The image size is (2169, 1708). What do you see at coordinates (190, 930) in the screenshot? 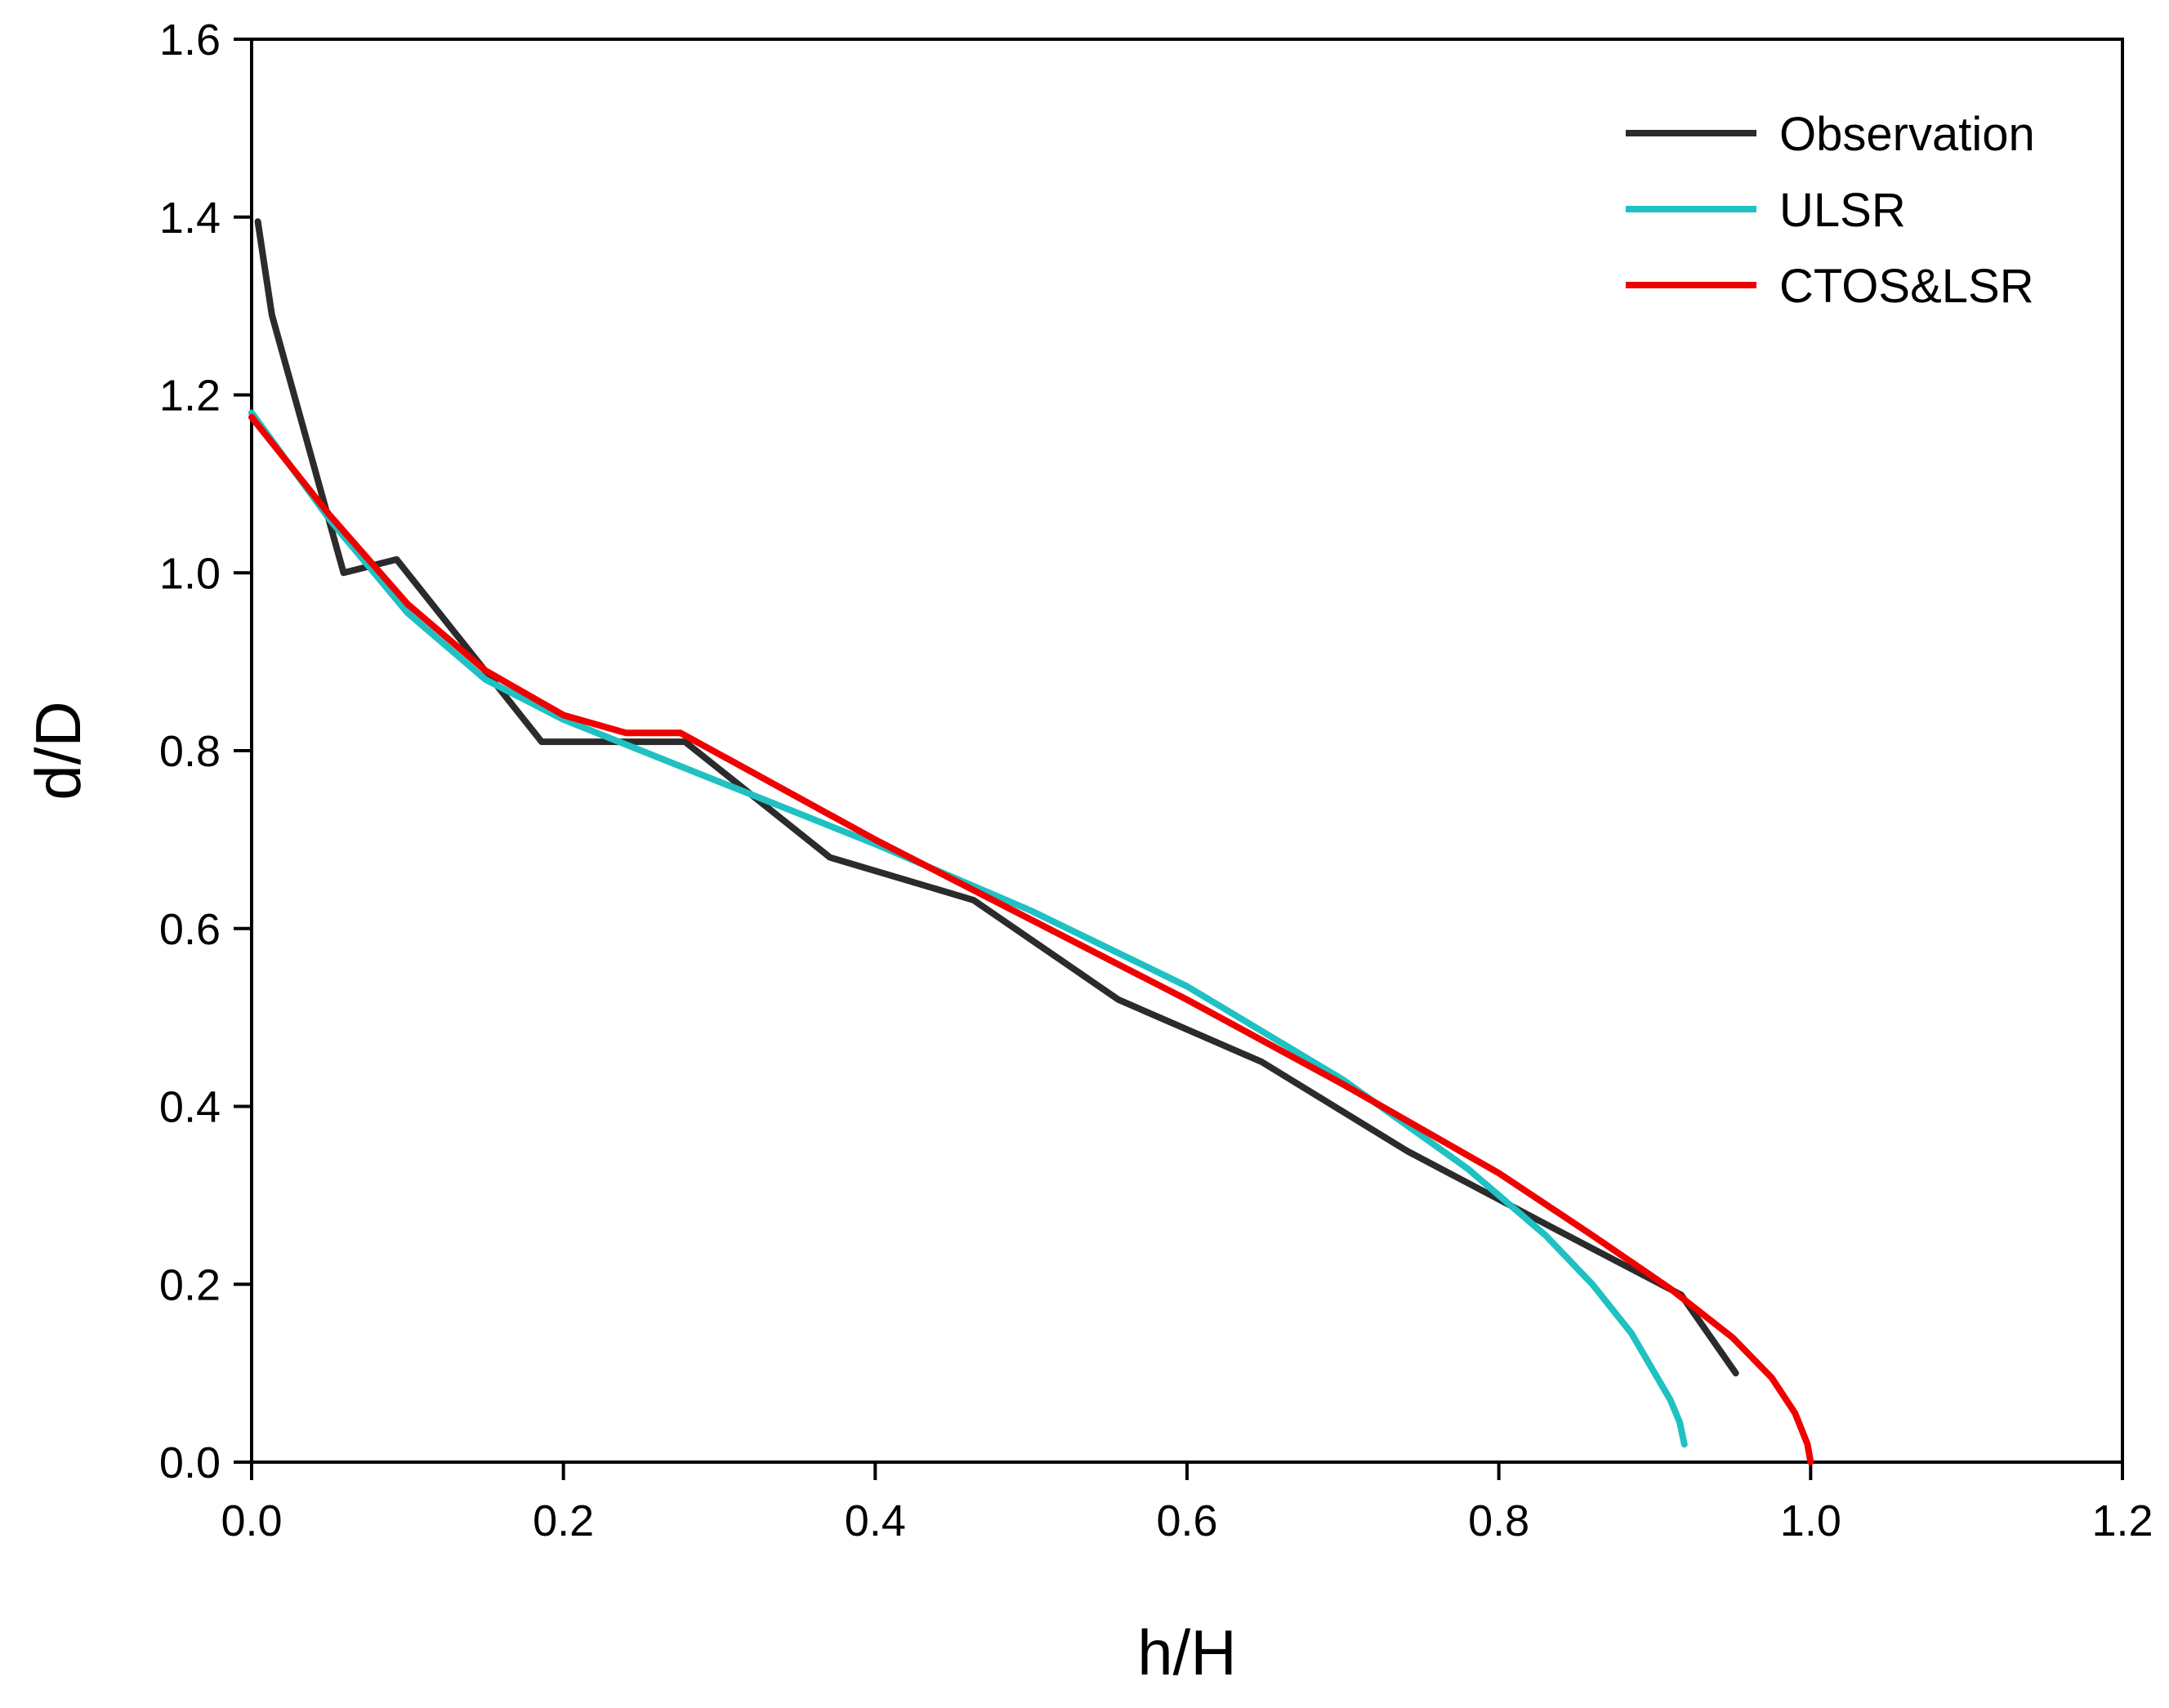
I see `y-tick-label: 0.6` at bounding box center [190, 930].